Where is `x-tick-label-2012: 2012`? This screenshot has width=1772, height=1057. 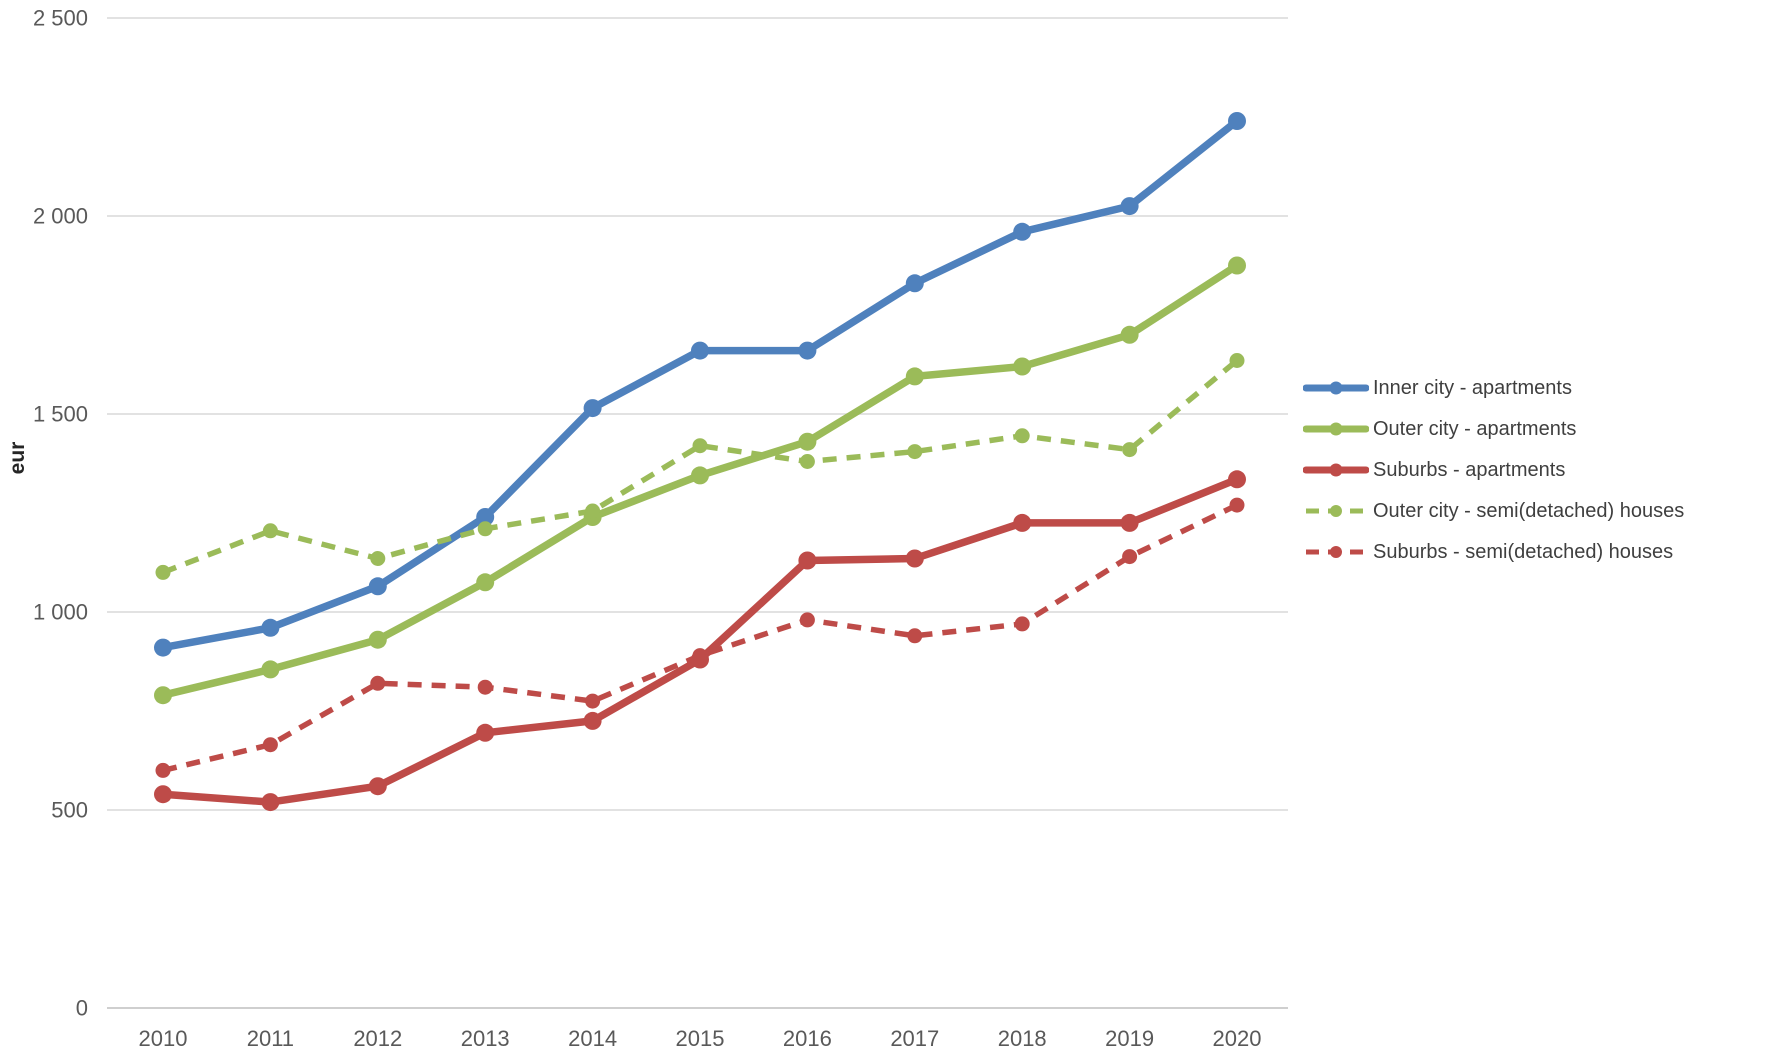 x-tick-label-2012: 2012 is located at coordinates (377, 1038).